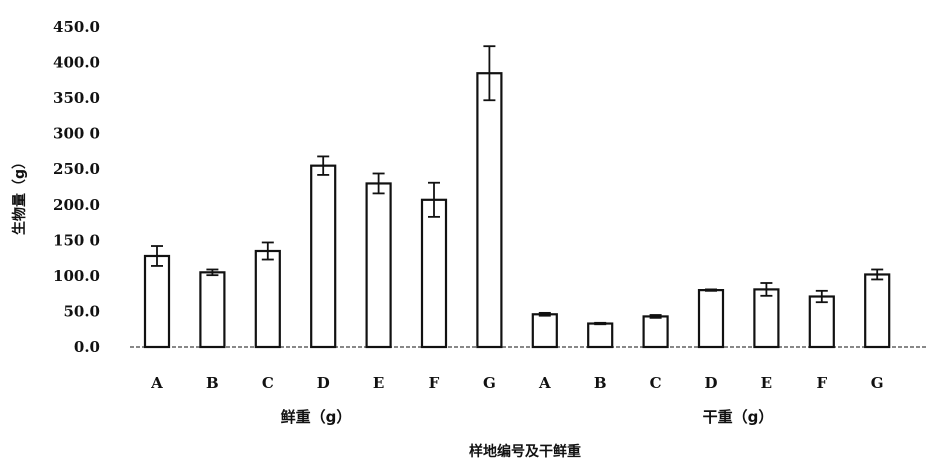  I want to click on y-tick-label: 100.0, so click(76, 276).